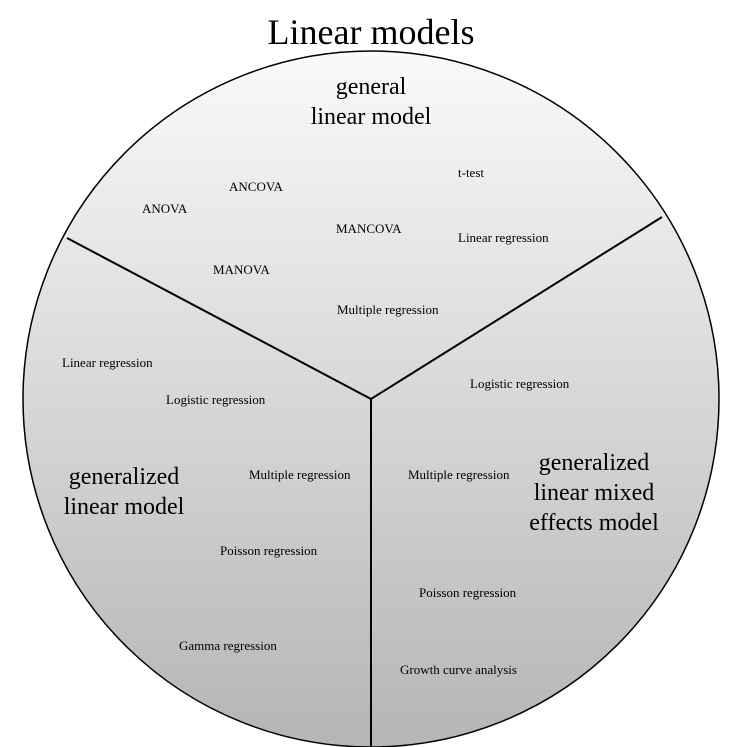 The height and width of the screenshot is (747, 747). I want to click on method-label: MANCOVA, so click(369, 228).